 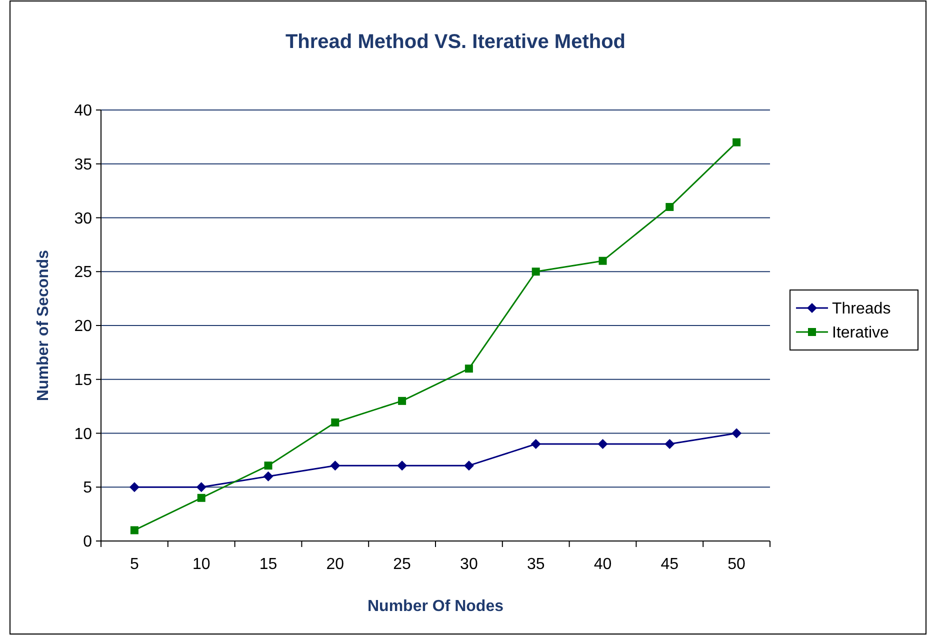 I want to click on x-tick-label: 35, so click(x=535, y=564).